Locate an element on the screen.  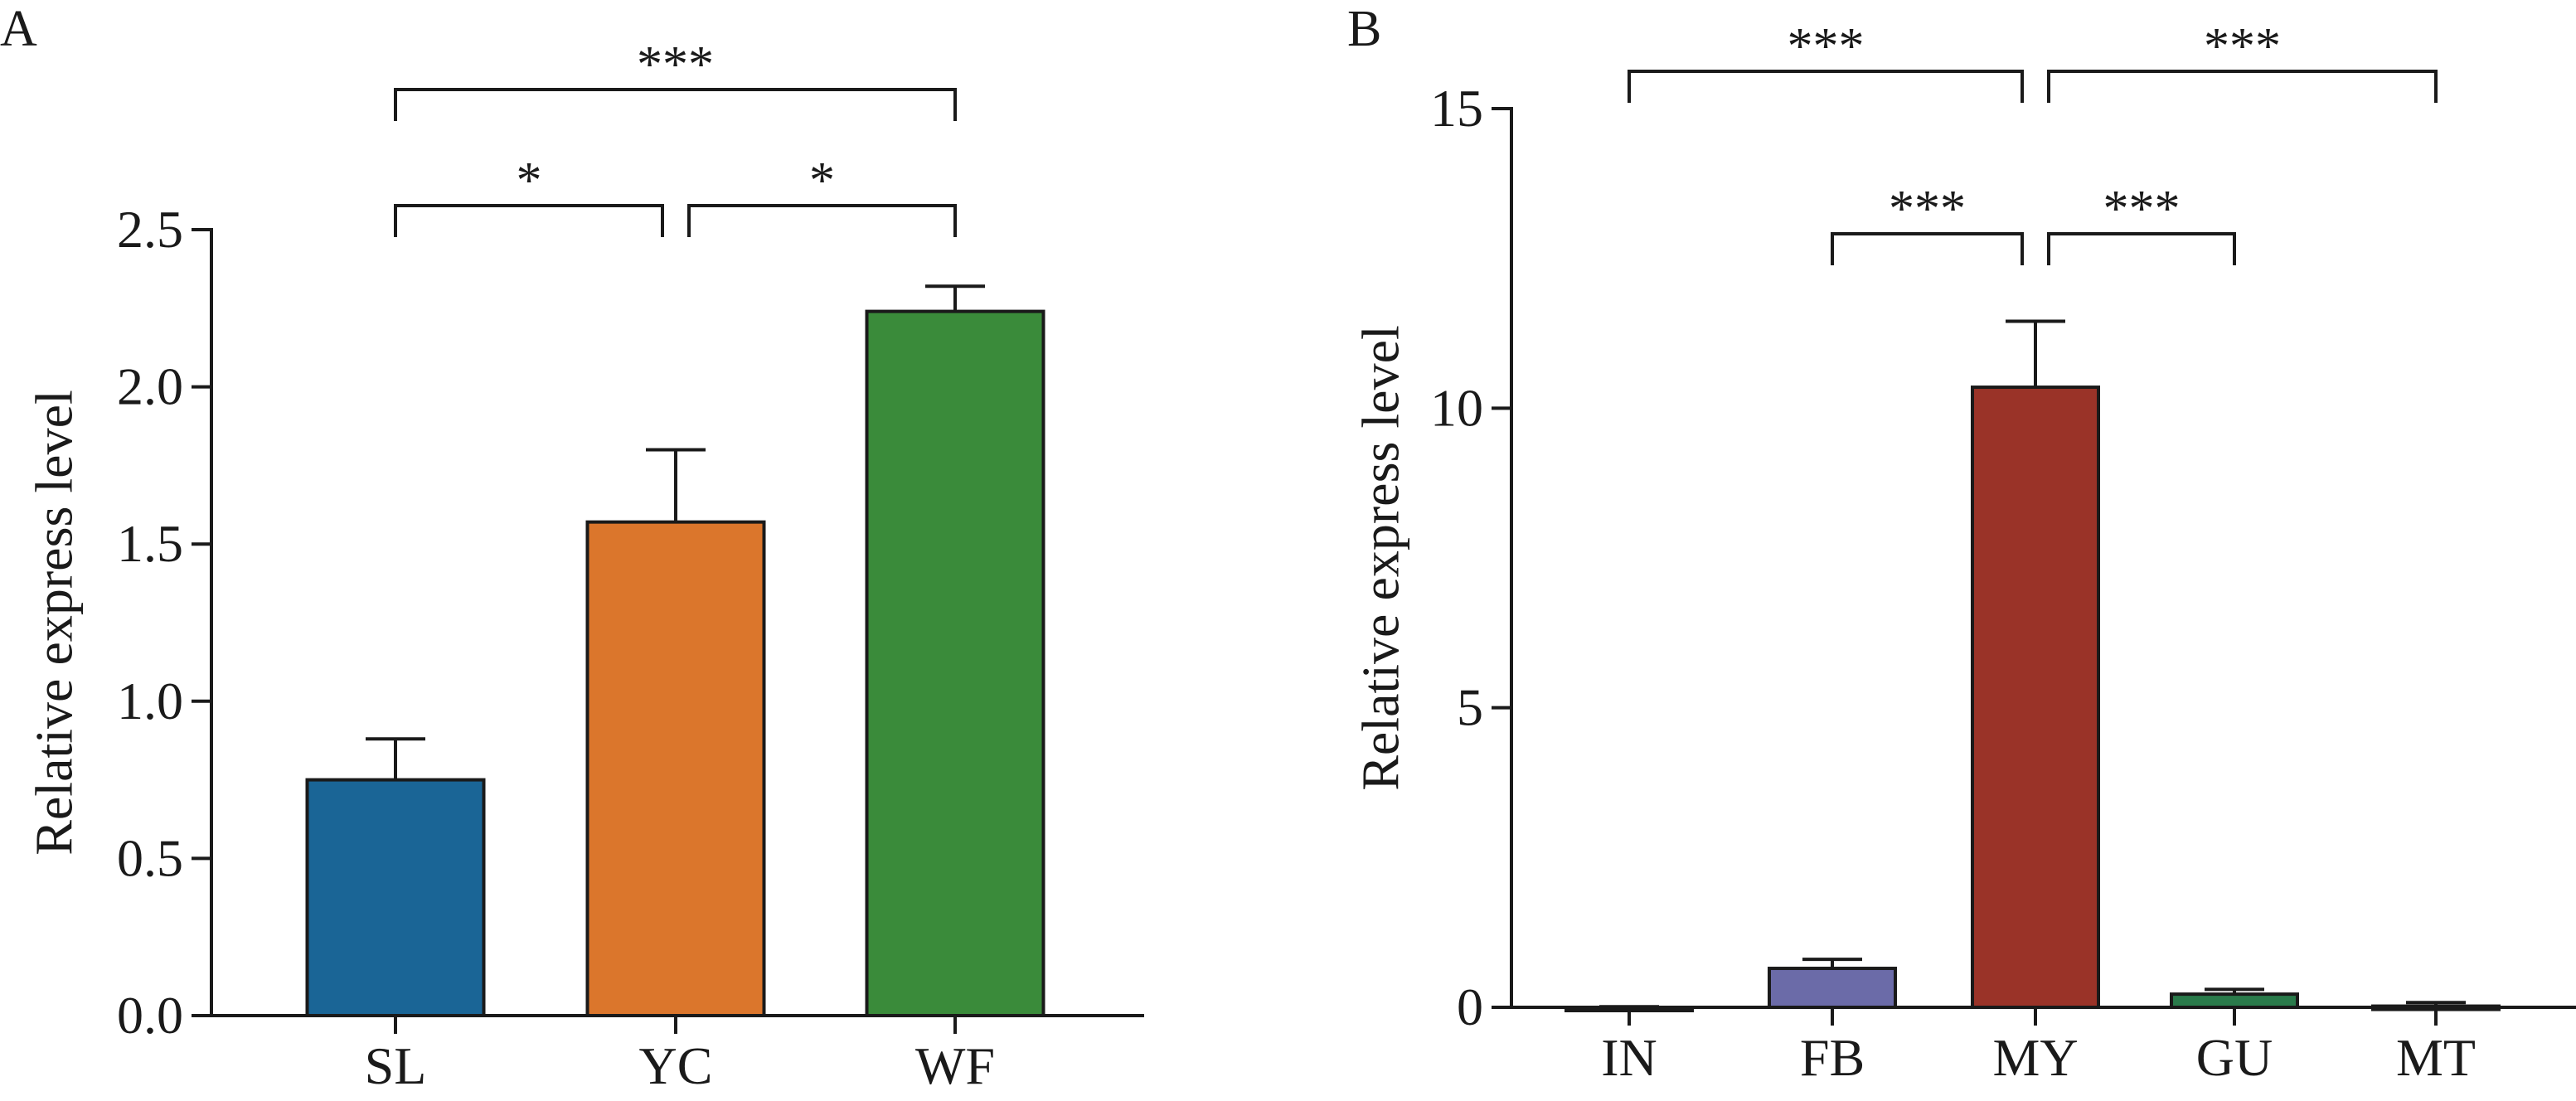
y-tick-label: 0 is located at coordinates (1470, 1007).